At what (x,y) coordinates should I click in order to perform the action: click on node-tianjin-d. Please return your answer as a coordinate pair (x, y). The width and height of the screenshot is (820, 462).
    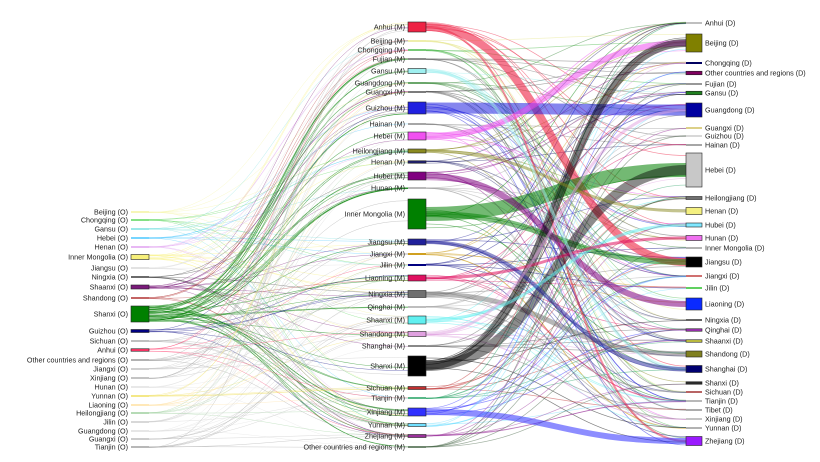
    Looking at the image, I should click on (694, 401).